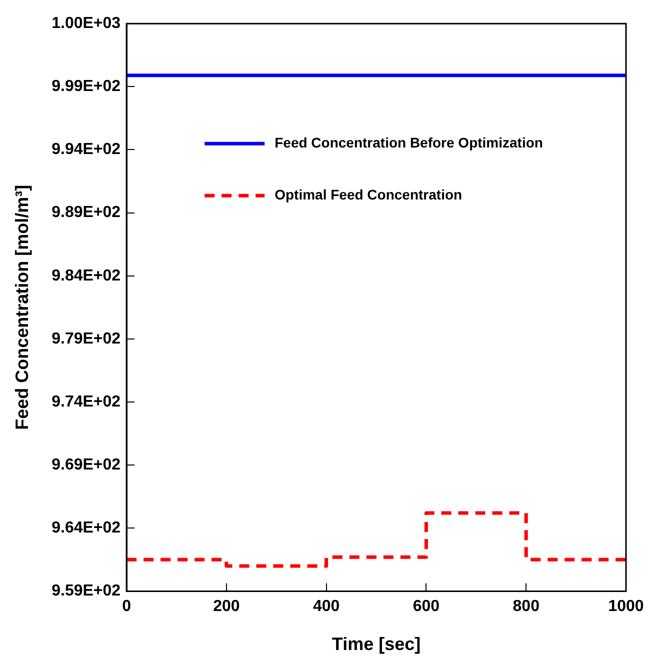  What do you see at coordinates (127, 607) in the screenshot?
I see `x-tick-label: 0` at bounding box center [127, 607].